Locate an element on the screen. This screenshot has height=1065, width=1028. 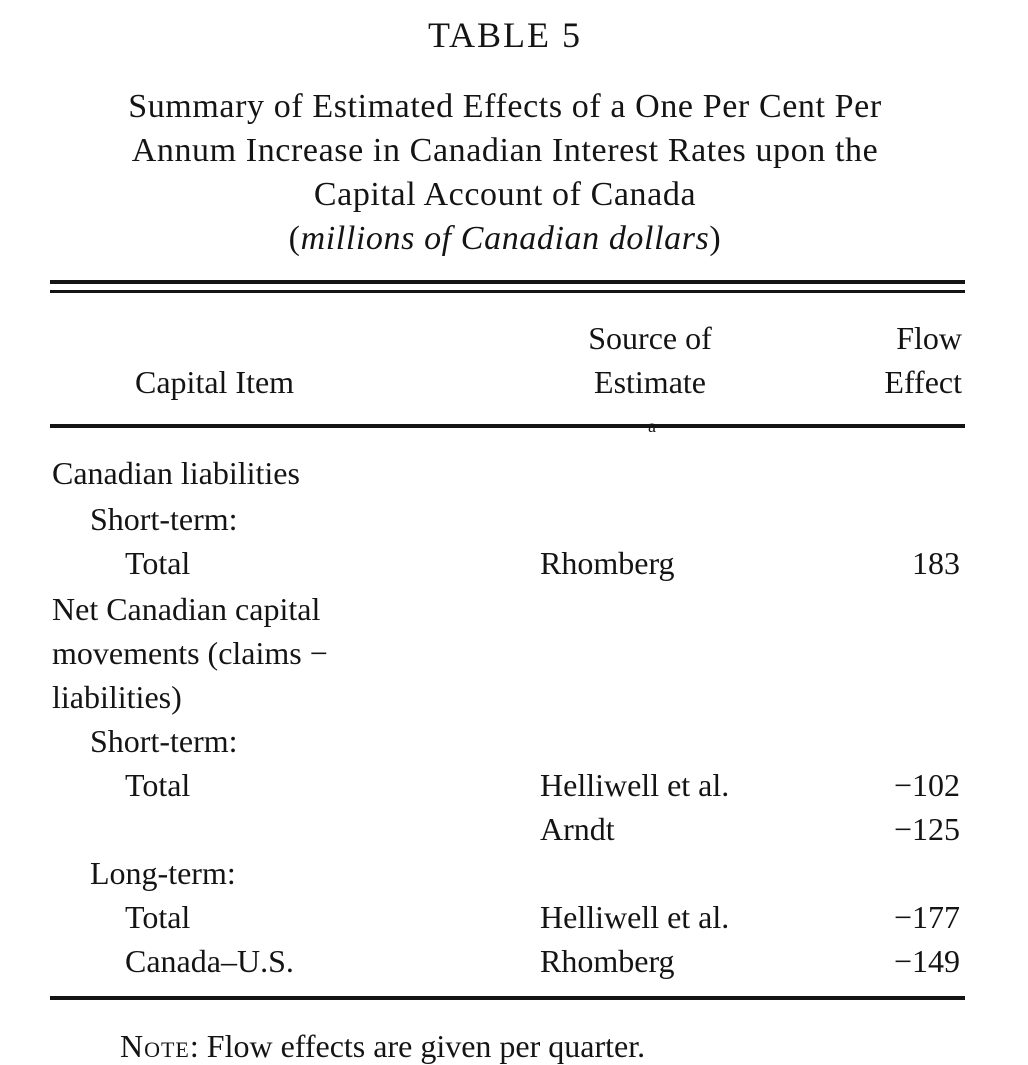
top-double-rule-lower is located at coordinates (507, 291).